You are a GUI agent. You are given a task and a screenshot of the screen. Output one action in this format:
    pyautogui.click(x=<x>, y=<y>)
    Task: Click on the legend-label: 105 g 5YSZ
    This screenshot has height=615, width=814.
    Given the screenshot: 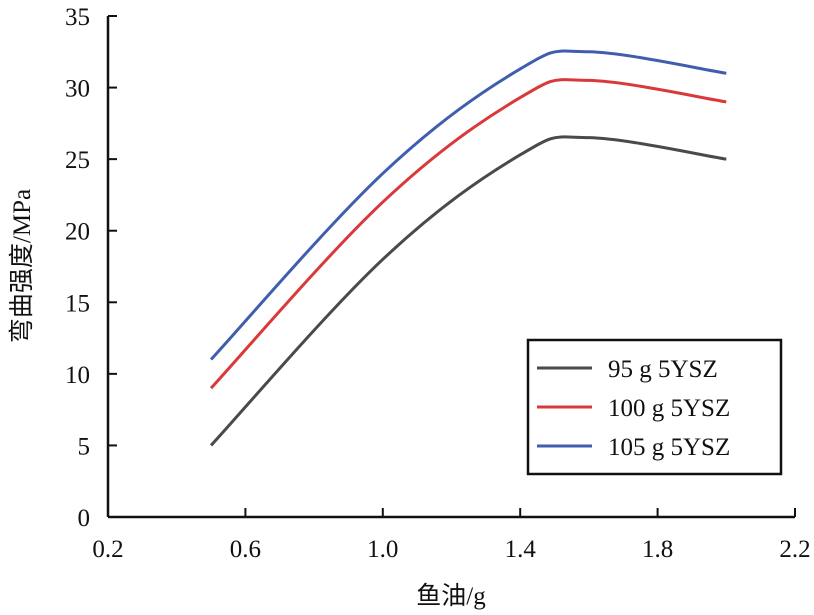 What is the action you would take?
    pyautogui.click(x=669, y=447)
    